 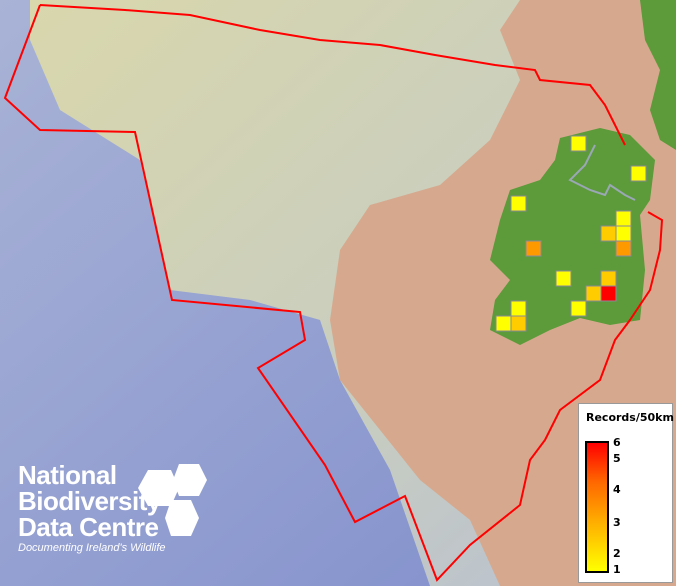 What do you see at coordinates (89, 501) in the screenshot?
I see `logo-line-2: Biodiversity` at bounding box center [89, 501].